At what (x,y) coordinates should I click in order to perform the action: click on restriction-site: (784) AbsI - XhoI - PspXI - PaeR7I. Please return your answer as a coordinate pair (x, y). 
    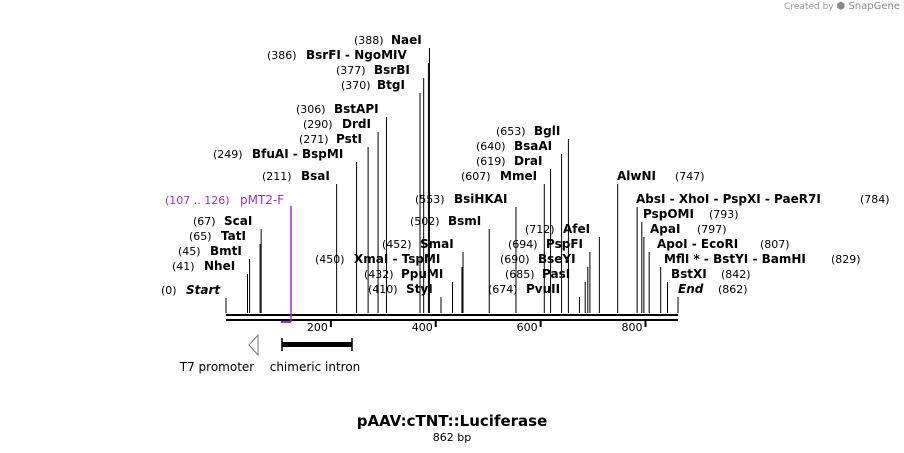
    Looking at the image, I should click on (763, 252).